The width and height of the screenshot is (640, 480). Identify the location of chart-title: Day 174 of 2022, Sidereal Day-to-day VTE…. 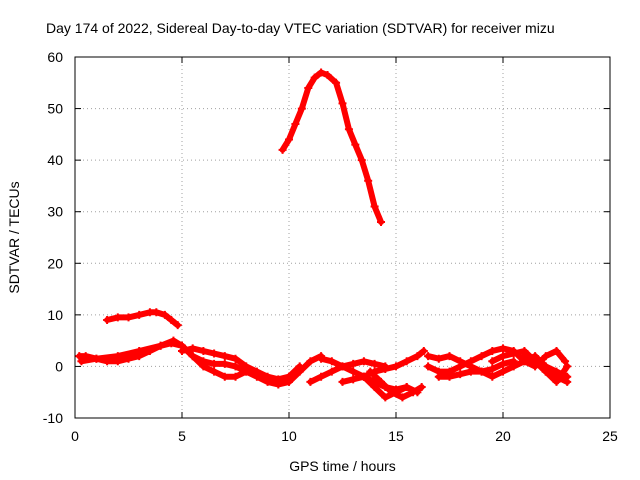
(300, 28).